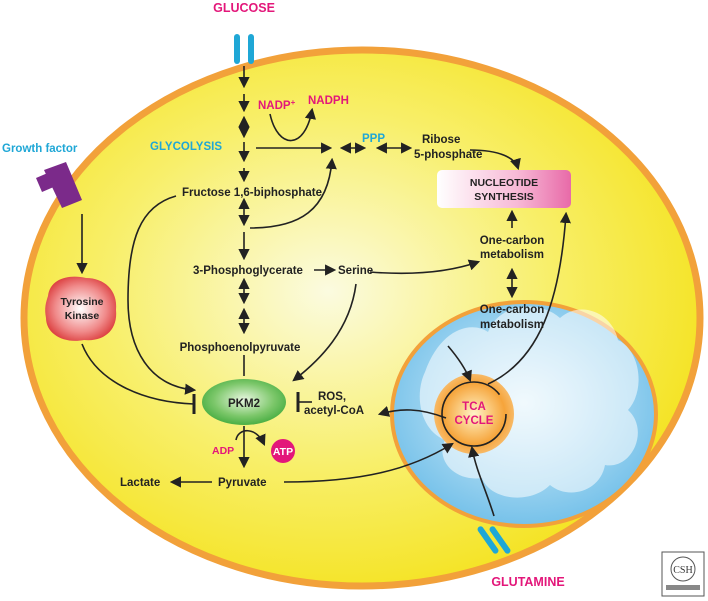  Describe the element at coordinates (488, 540) in the screenshot. I see `glutamine-transporter` at that location.